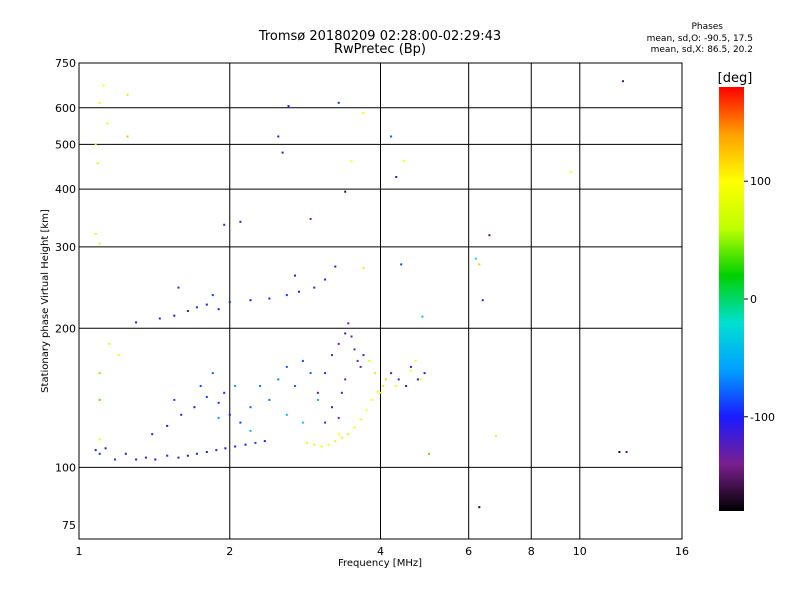 This screenshot has height=600, width=800. Describe the element at coordinates (702, 50) in the screenshot. I see `stats-x-mode: mean, sd,X: 86.5, 20.2` at that location.